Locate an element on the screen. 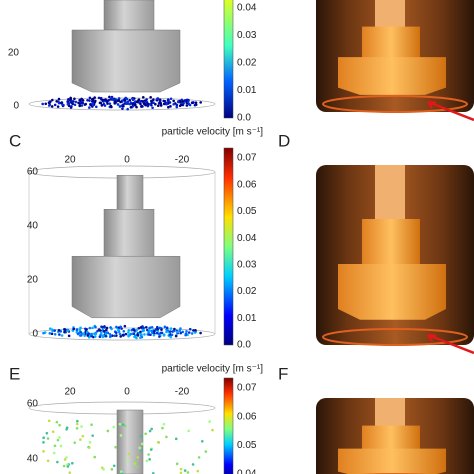 Image resolution: width=474 pixels, height=474 pixels. panel-label: D is located at coordinates (284, 140).